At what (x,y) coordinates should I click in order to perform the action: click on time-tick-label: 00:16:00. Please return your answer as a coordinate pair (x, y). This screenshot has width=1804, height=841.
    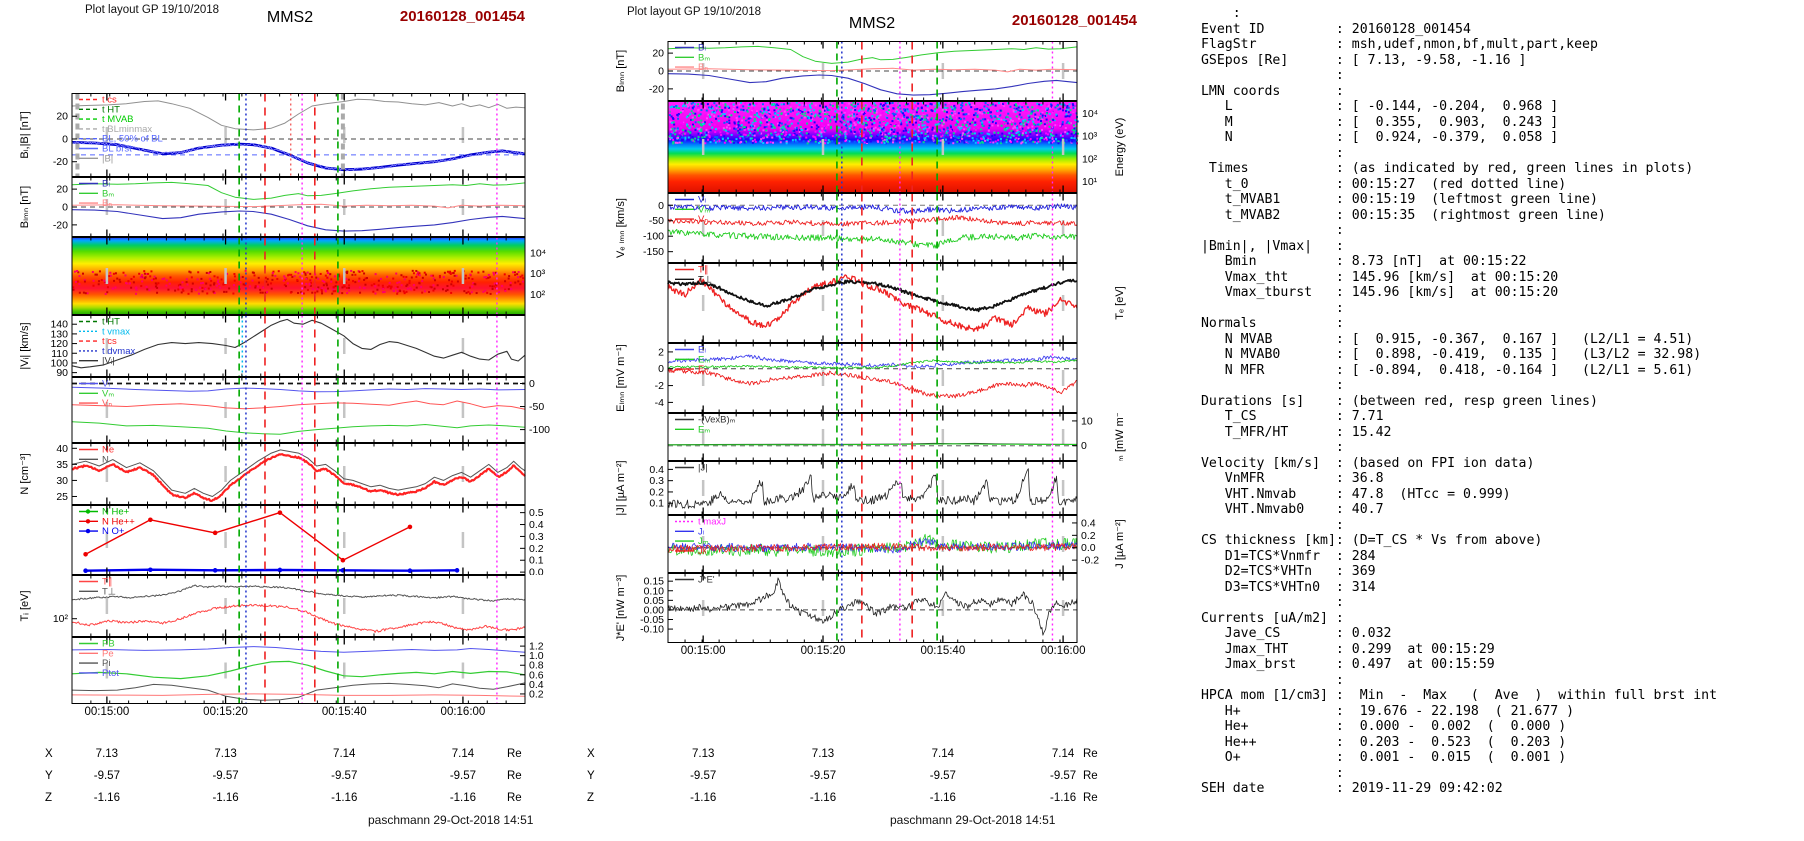
    Looking at the image, I should click on (1063, 651).